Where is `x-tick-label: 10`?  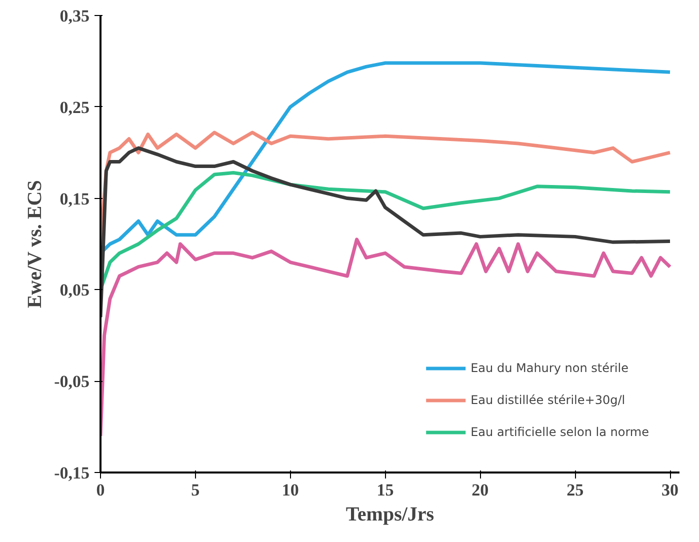
x-tick-label: 10 is located at coordinates (290, 490).